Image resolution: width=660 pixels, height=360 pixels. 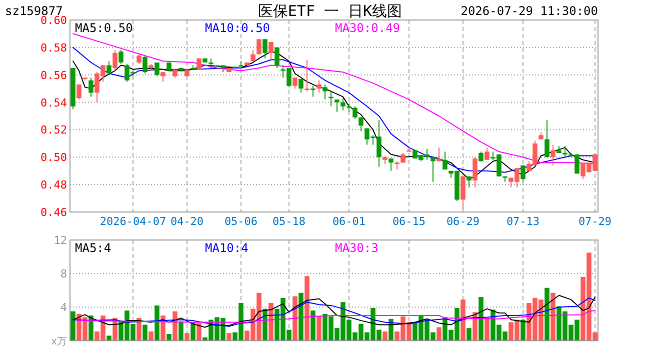 What do you see at coordinates (53, 75) in the screenshot?
I see `y-tick-label: 0.56` at bounding box center [53, 75].